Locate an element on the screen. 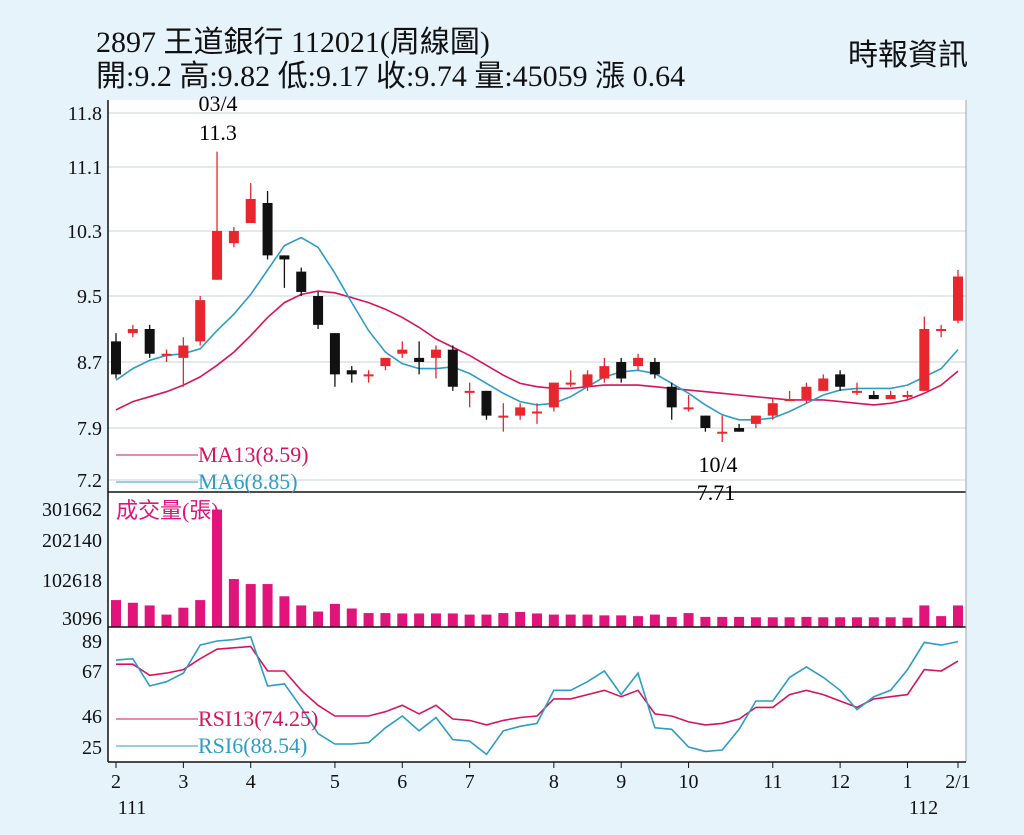 This screenshot has height=835, width=1024. price-tick-label: 11.8 is located at coordinates (85, 114).